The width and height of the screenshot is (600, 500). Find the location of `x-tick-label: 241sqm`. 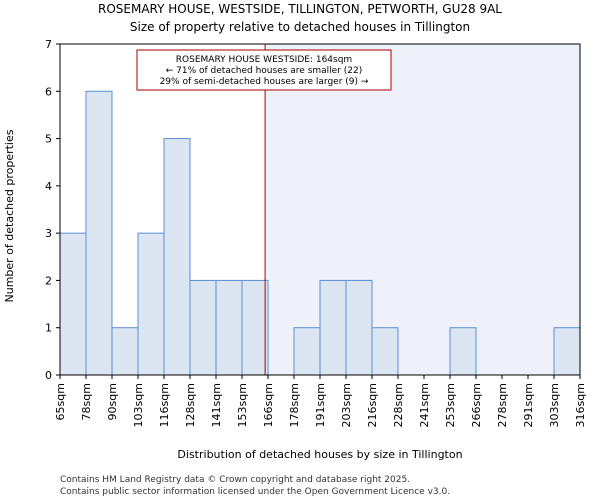

x-tick-label: 241sqm is located at coordinates (424, 405).